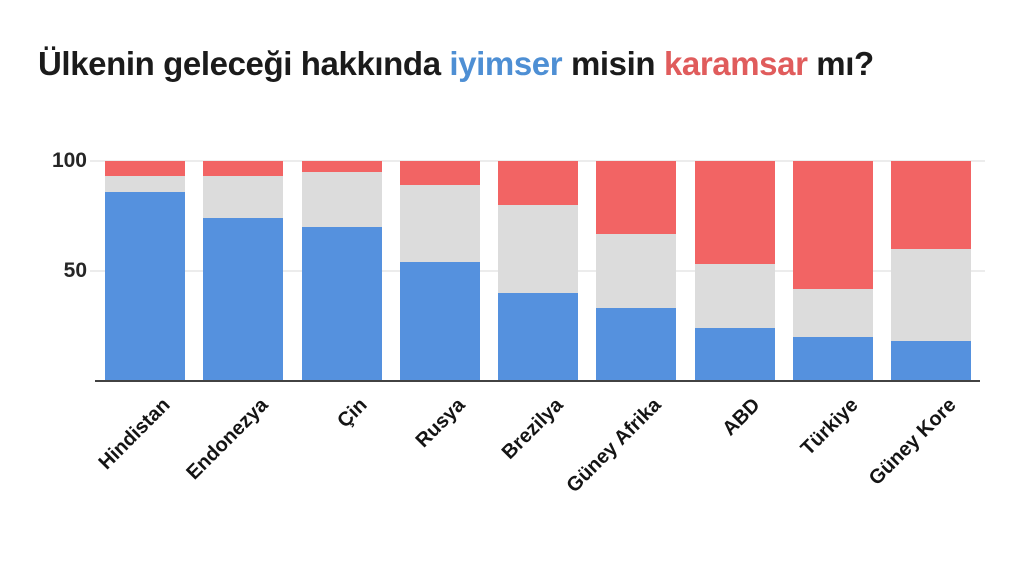 This screenshot has width=1024, height=576. Describe the element at coordinates (243, 197) in the screenshot. I see `bar-endonezya-segment-neutral` at that location.